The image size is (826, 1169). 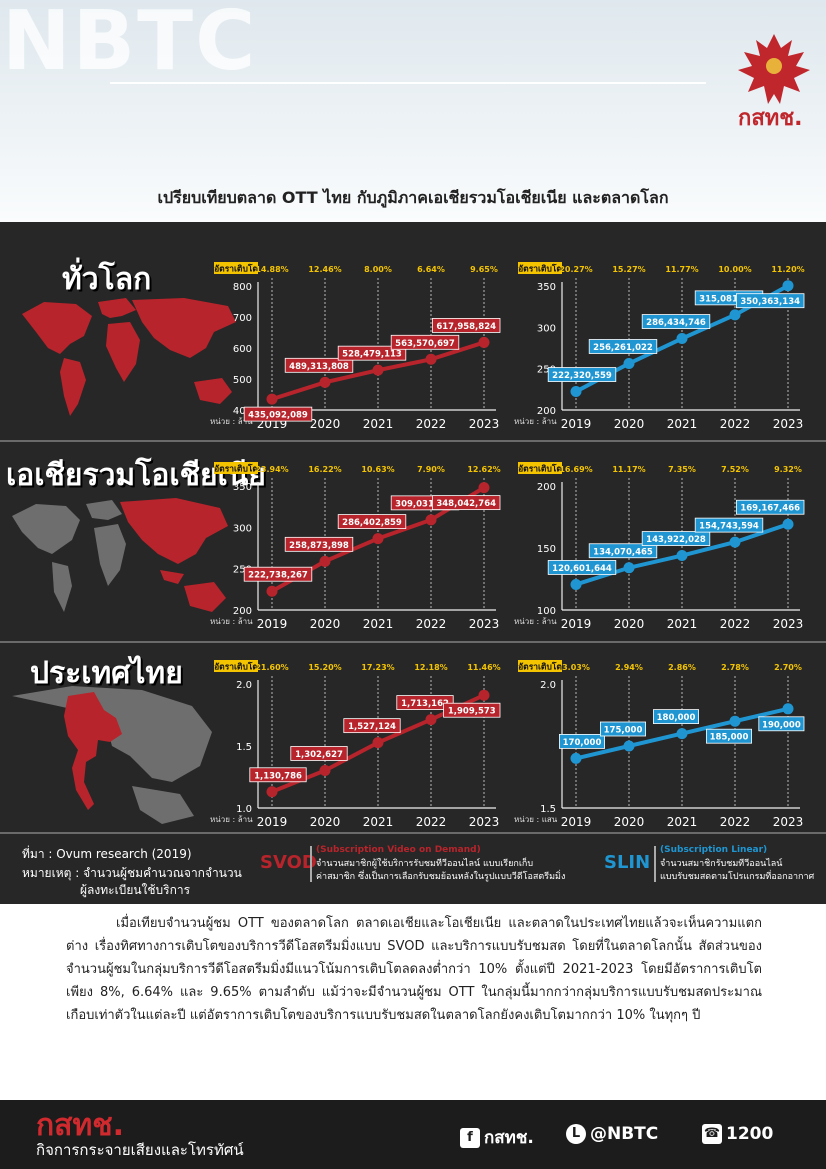 I want to click on data-label: 170,000, so click(x=582, y=743).